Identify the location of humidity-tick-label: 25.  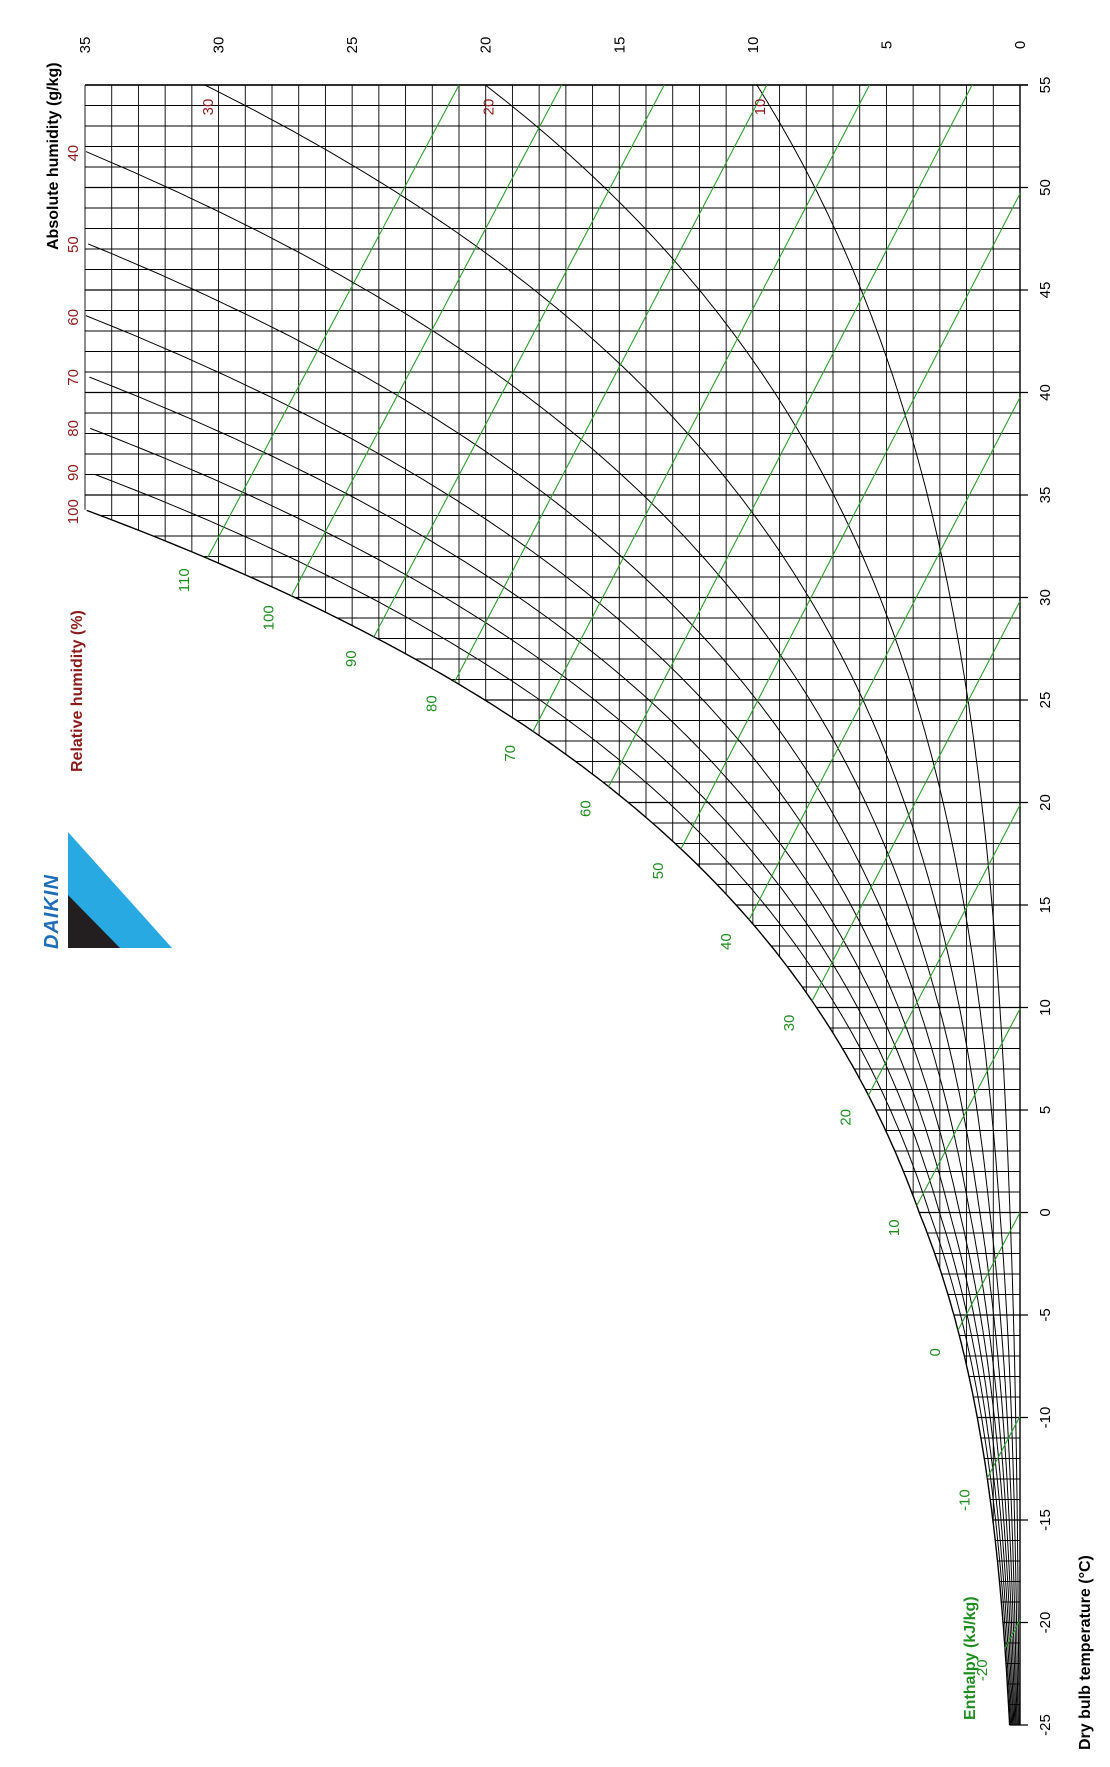
(352, 45).